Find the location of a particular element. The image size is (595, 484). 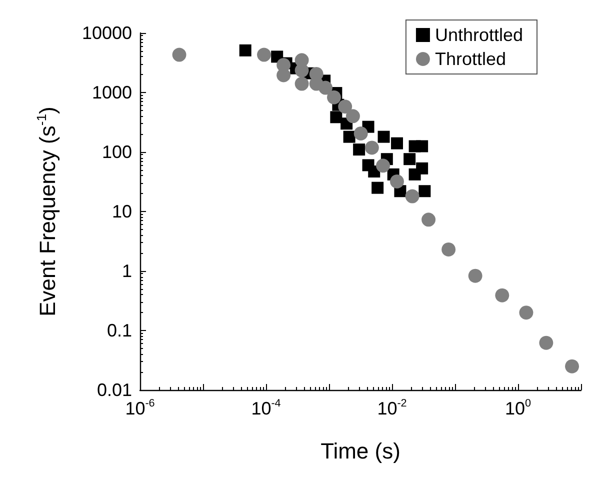

y-tick-label: 0.01 is located at coordinates (114, 390).